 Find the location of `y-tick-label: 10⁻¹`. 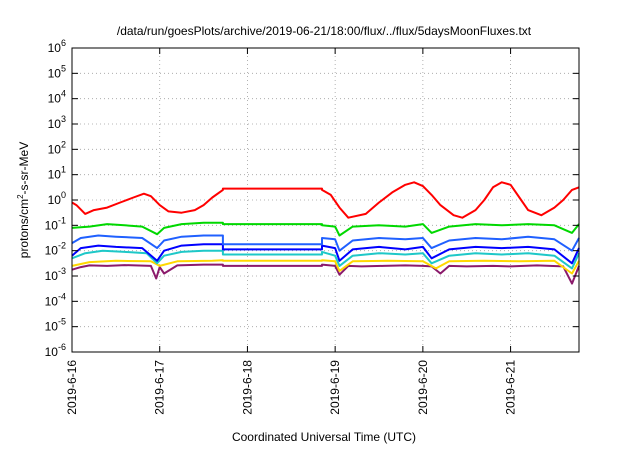

y-tick-label: 10⁻¹ is located at coordinates (55, 223).